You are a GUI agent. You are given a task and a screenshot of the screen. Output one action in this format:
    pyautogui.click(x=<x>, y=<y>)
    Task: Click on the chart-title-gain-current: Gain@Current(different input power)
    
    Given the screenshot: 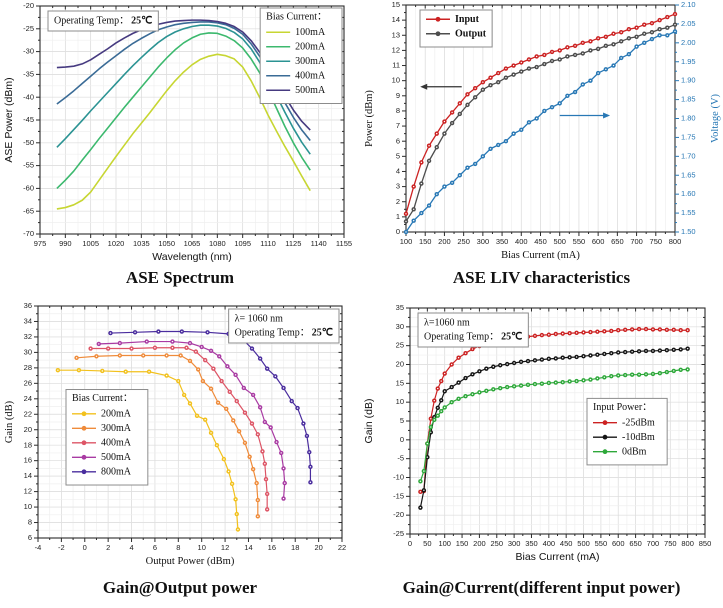 What is the action you would take?
    pyautogui.click(x=541, y=587)
    